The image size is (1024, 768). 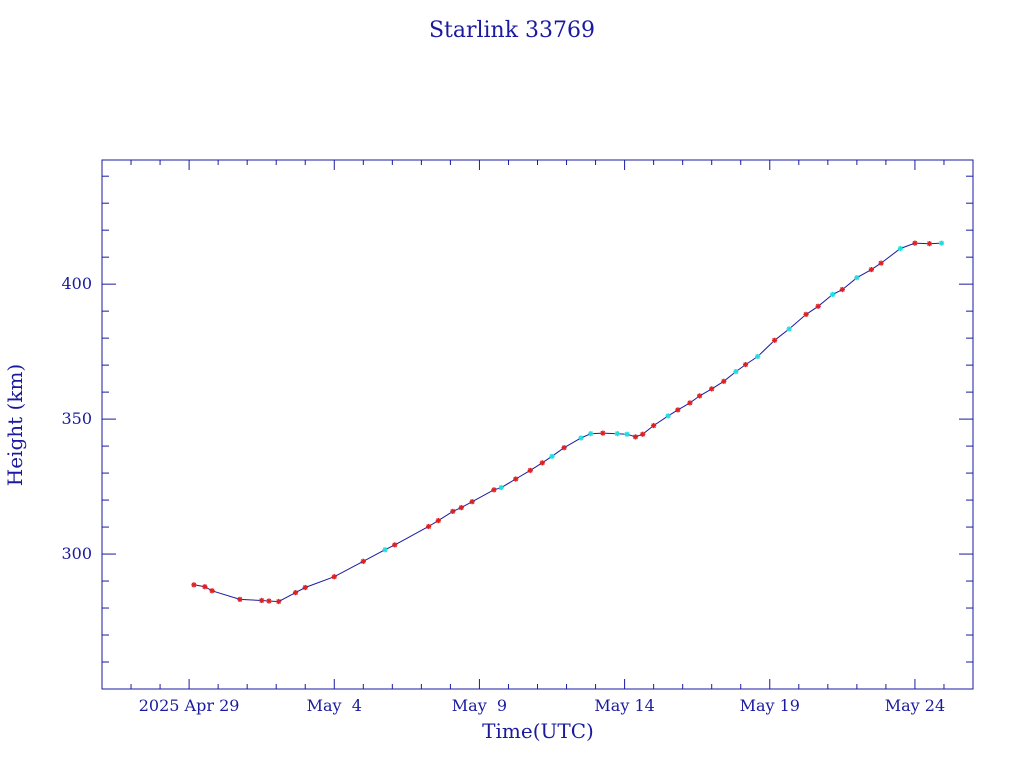 I want to click on x-tick-label: May 4, so click(x=334, y=705).